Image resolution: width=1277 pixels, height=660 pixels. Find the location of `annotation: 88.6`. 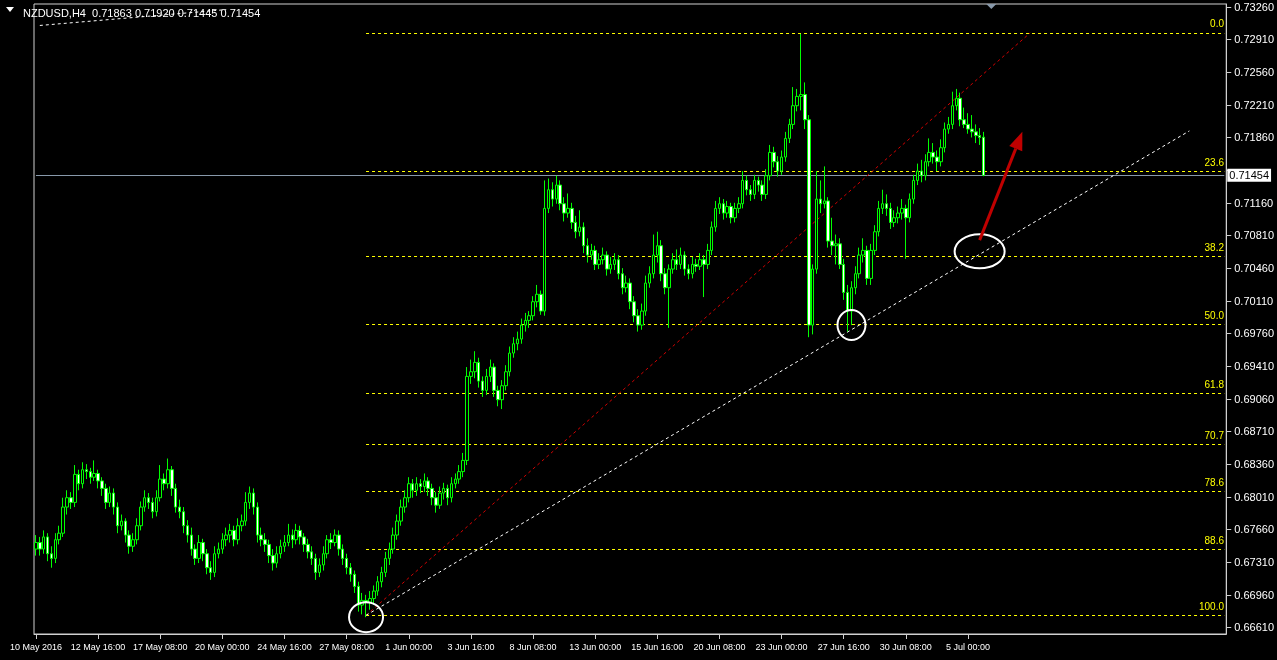

annotation: 88.6 is located at coordinates (1214, 540).